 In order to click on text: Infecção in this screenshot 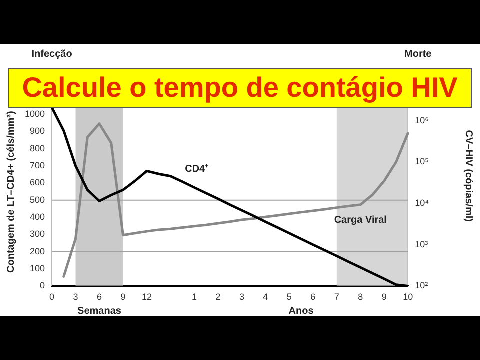, I will do `click(52, 54)`.